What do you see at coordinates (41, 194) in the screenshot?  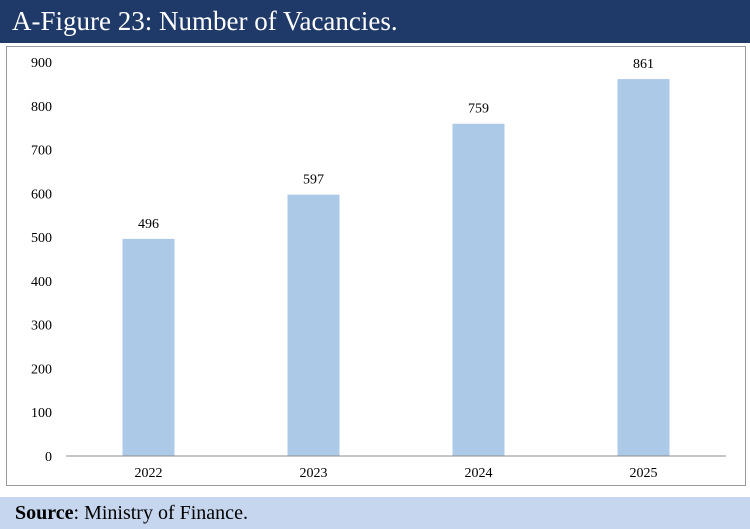 I see `y-tick-label: 600` at bounding box center [41, 194].